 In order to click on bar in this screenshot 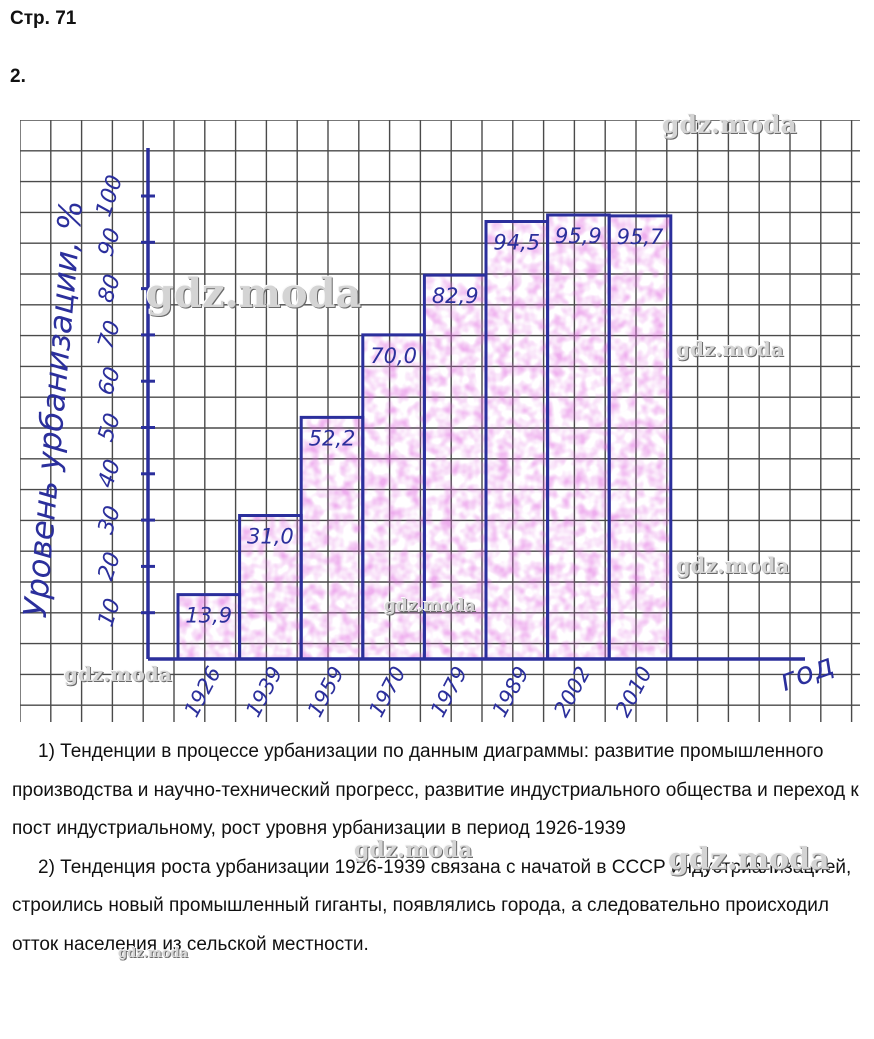, I will do `click(640, 436)`.